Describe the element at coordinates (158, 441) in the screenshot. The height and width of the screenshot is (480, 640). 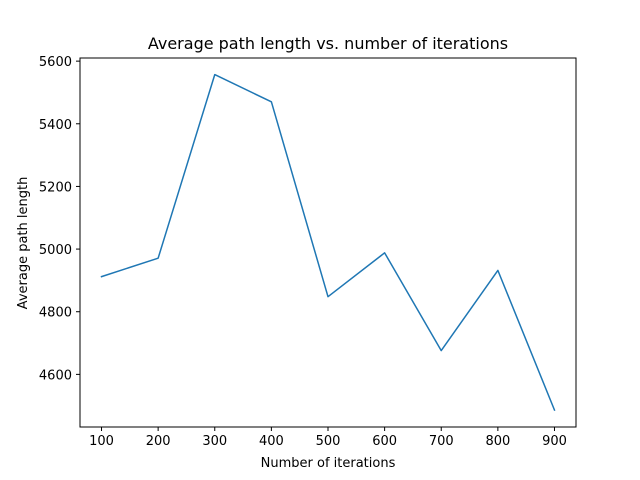
I see `x-tick-label: 200` at that location.